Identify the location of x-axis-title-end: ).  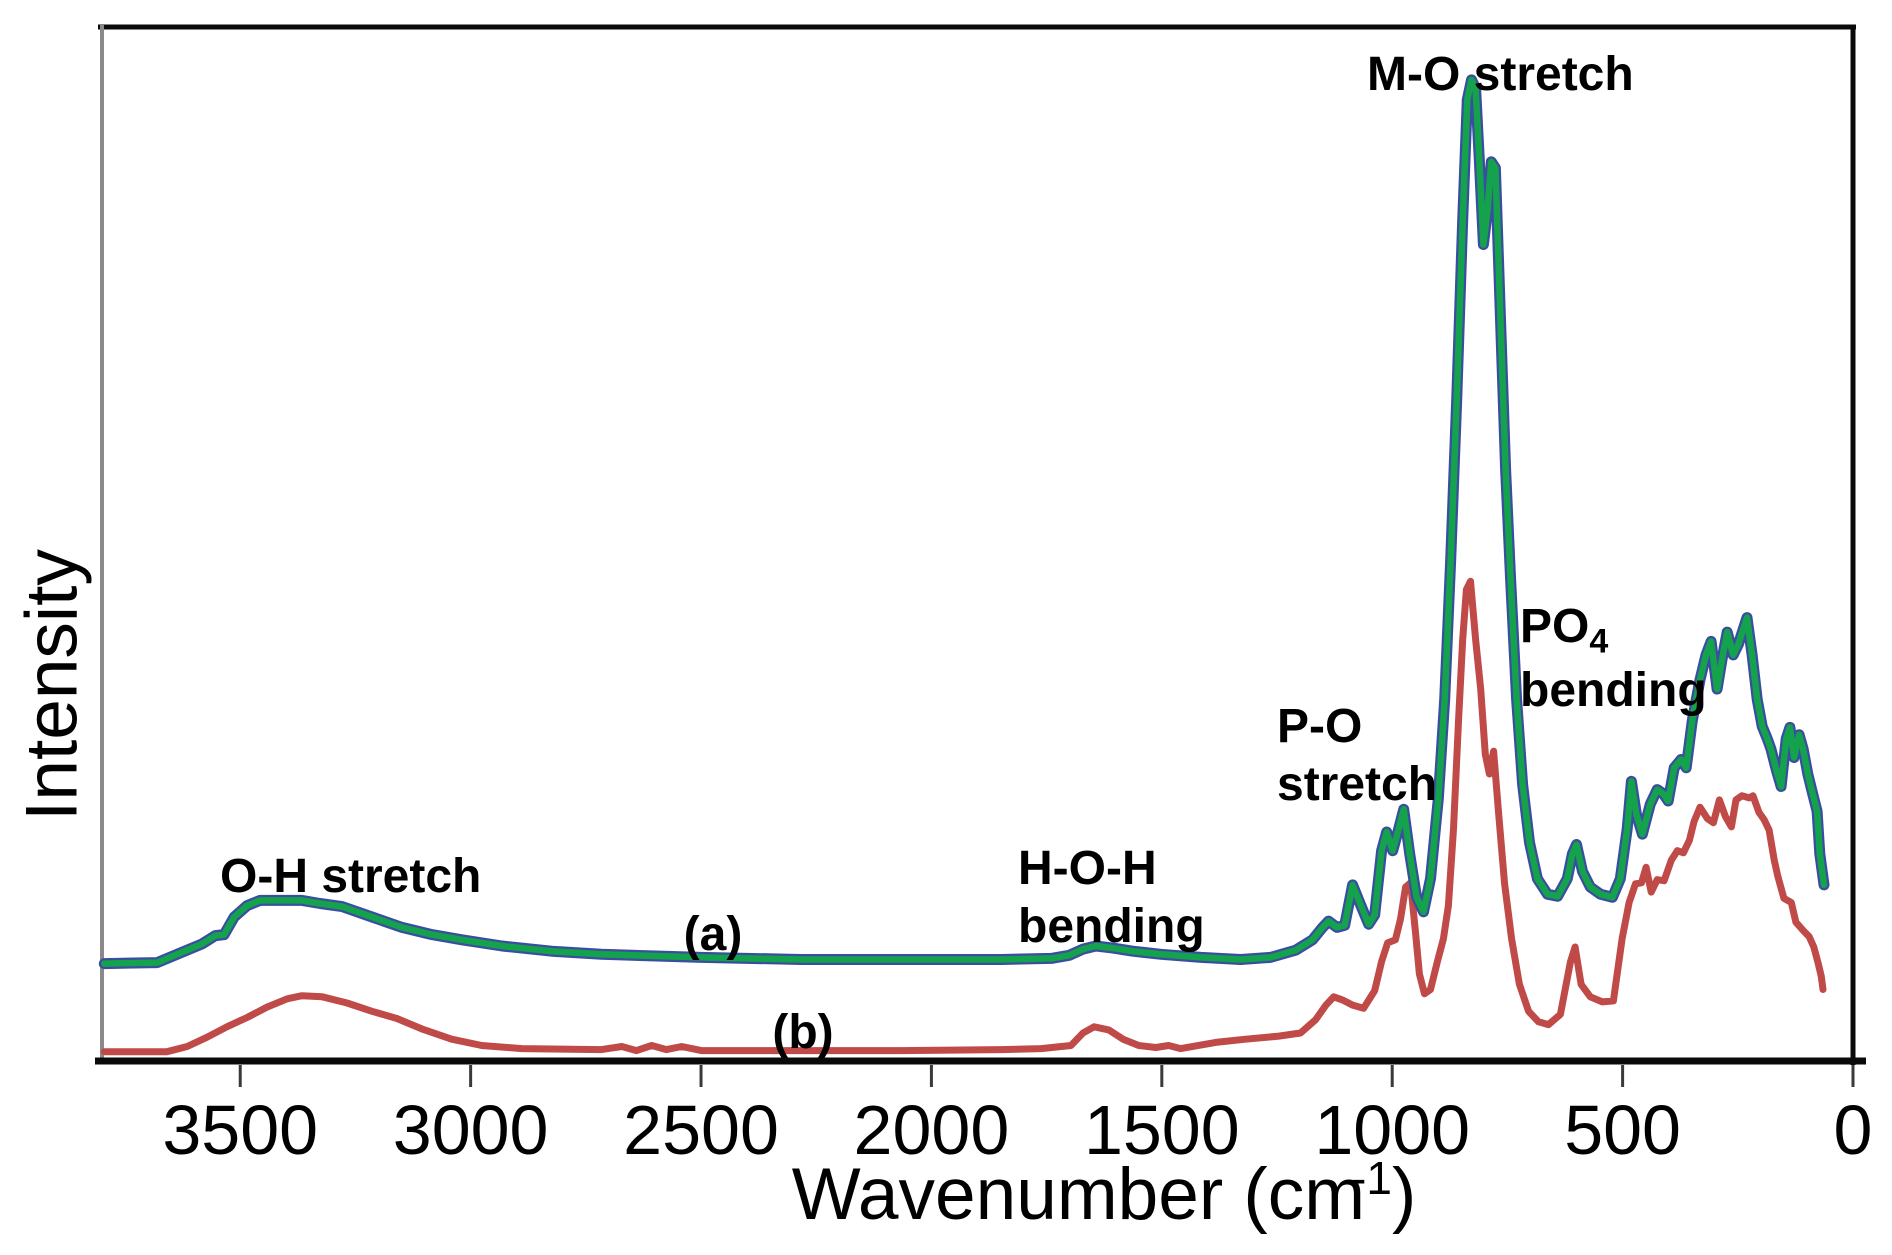
(1404, 1194).